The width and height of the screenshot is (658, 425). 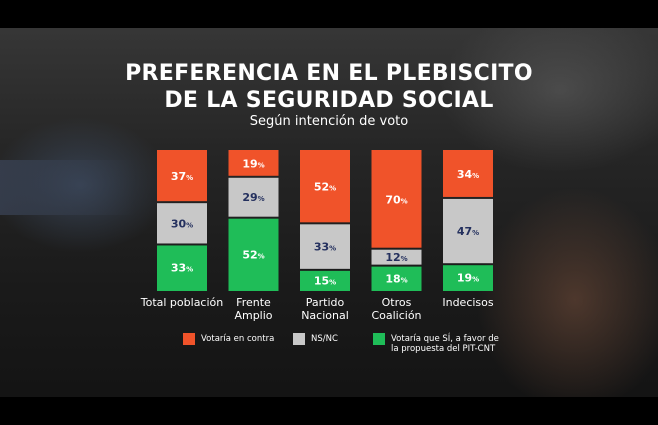 I want to click on category-label: Total población, so click(x=182, y=302).